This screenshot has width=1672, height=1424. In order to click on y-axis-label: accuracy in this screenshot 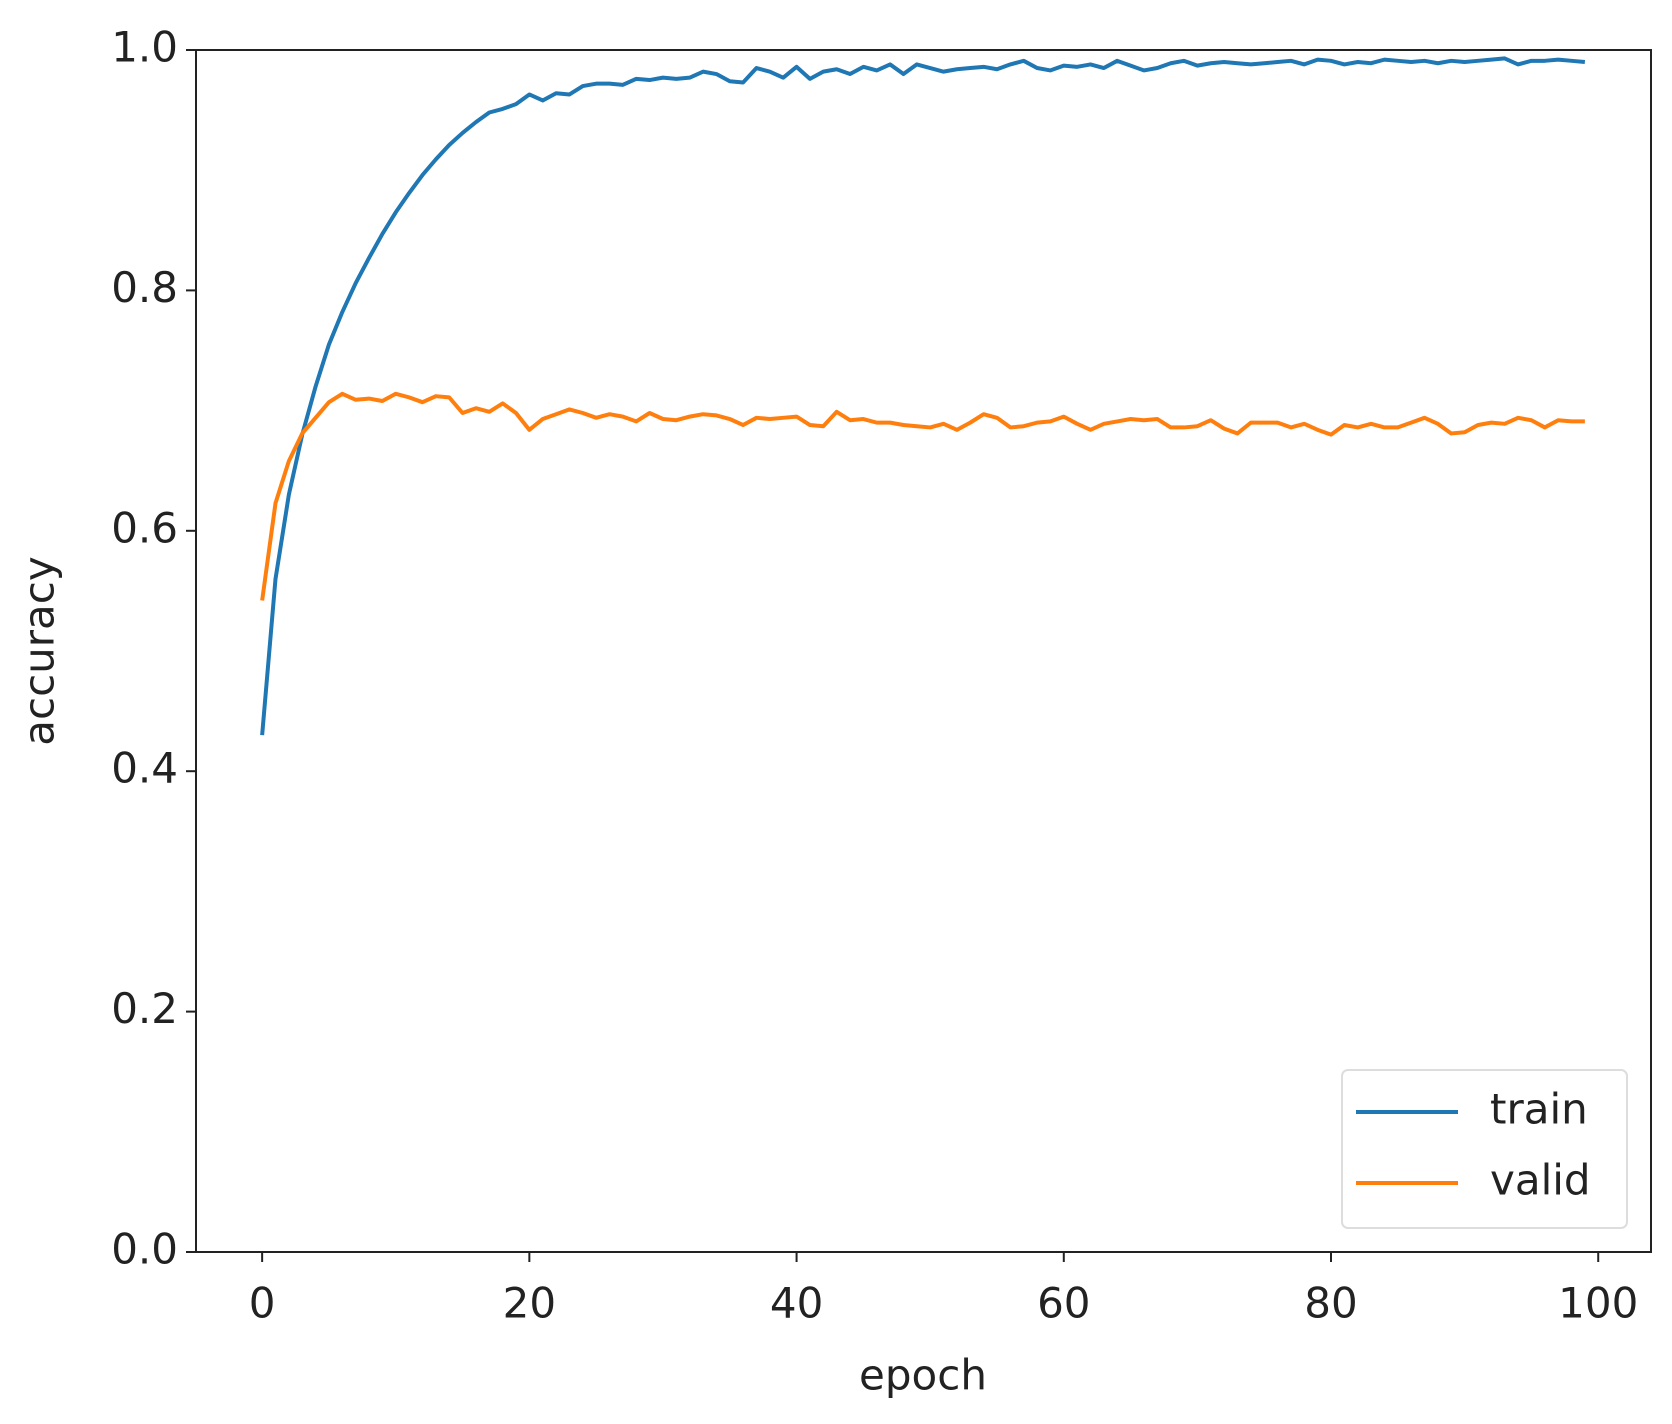, I will do `click(39, 651)`.